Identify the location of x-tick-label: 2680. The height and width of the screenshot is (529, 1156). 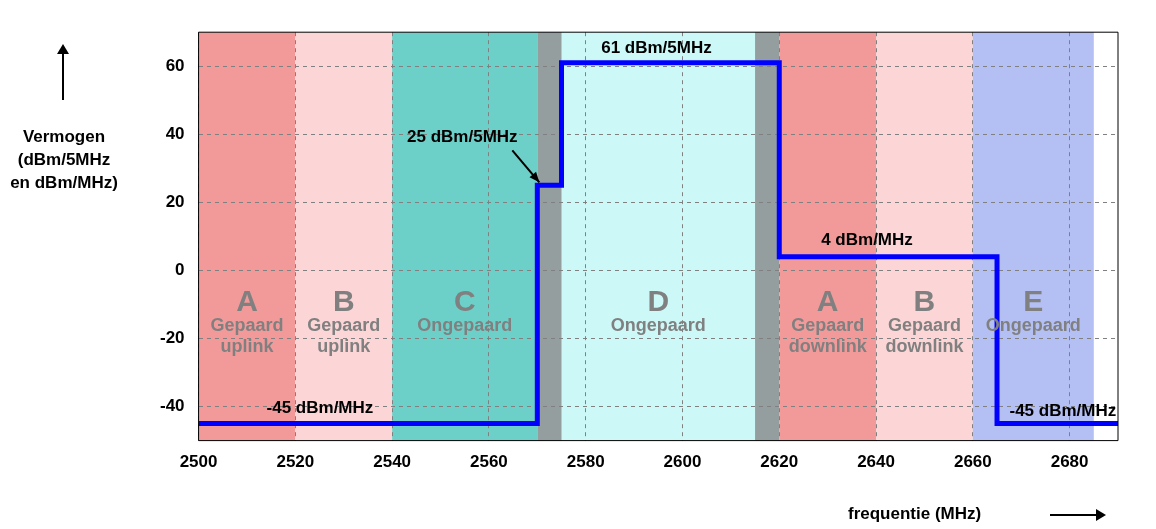
(1069, 462).